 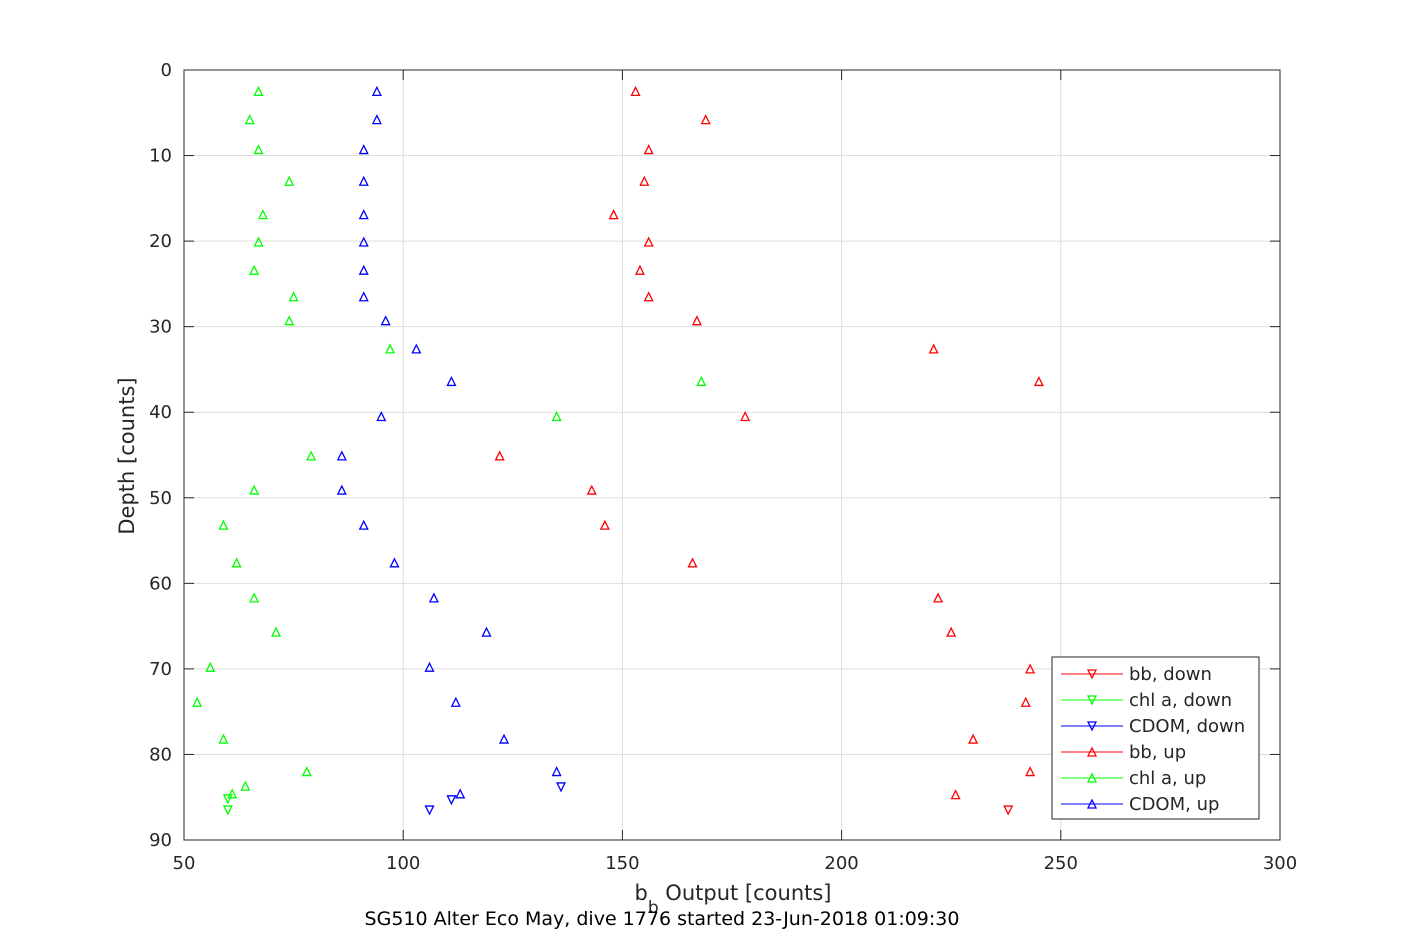 I want to click on legend-entry-label: chl a, up, so click(x=1167, y=778).